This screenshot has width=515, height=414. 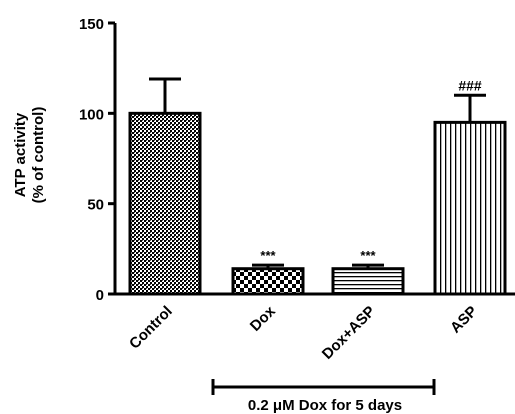 I want to click on y-tick-label: 100, so click(x=91, y=114).